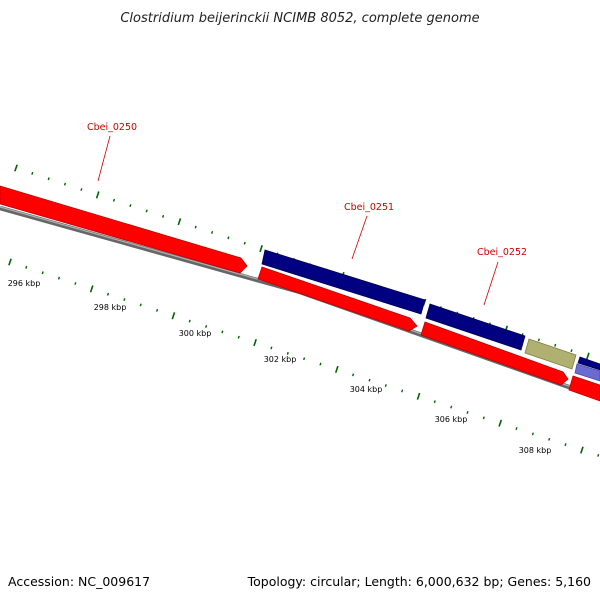 The height and width of the screenshot is (600, 600). Describe the element at coordinates (502, 252) in the screenshot. I see `gene-label-cbei-0252: Cbei_0252` at that location.